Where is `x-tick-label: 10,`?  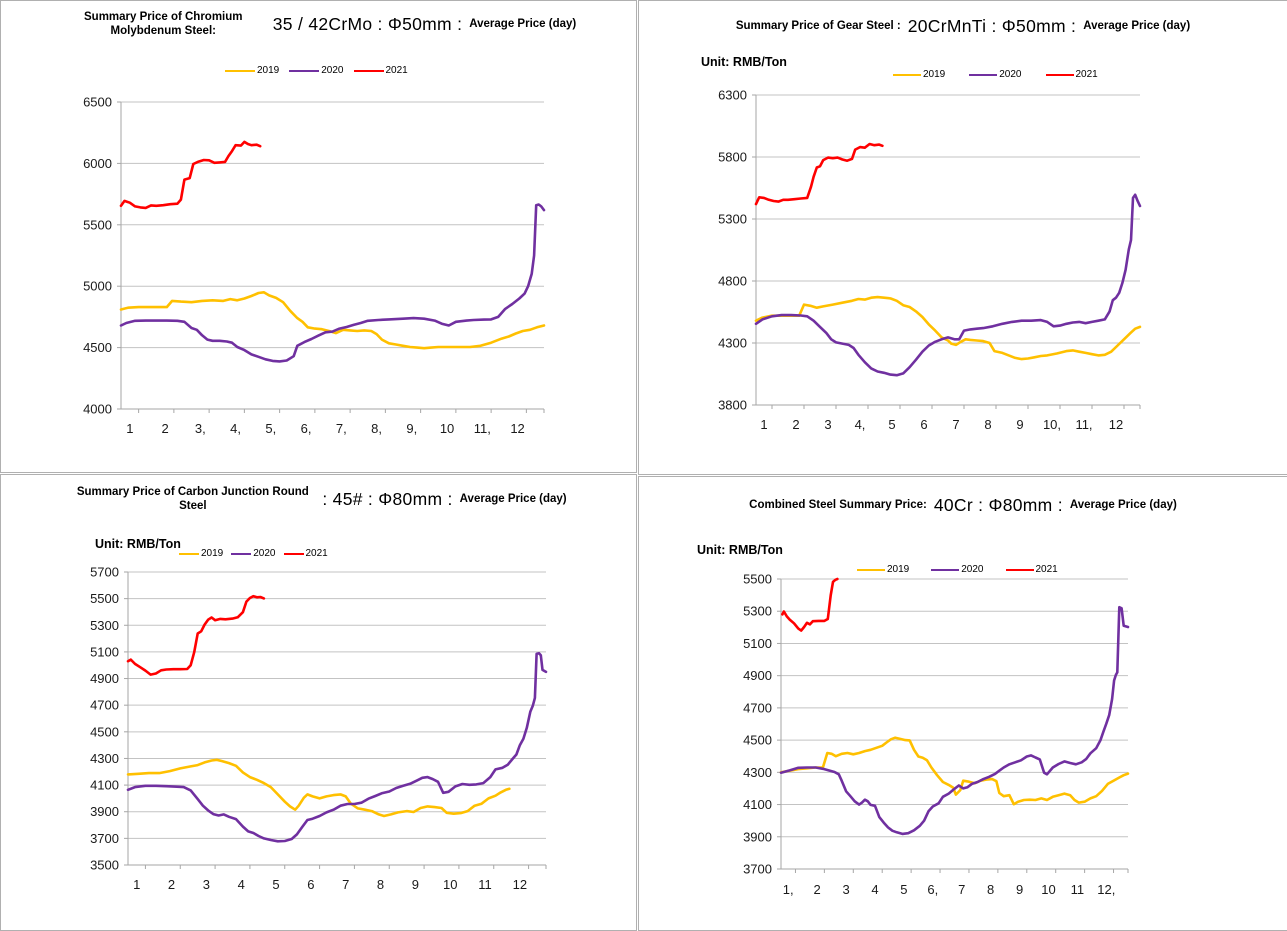 x-tick-label: 10, is located at coordinates (1052, 424).